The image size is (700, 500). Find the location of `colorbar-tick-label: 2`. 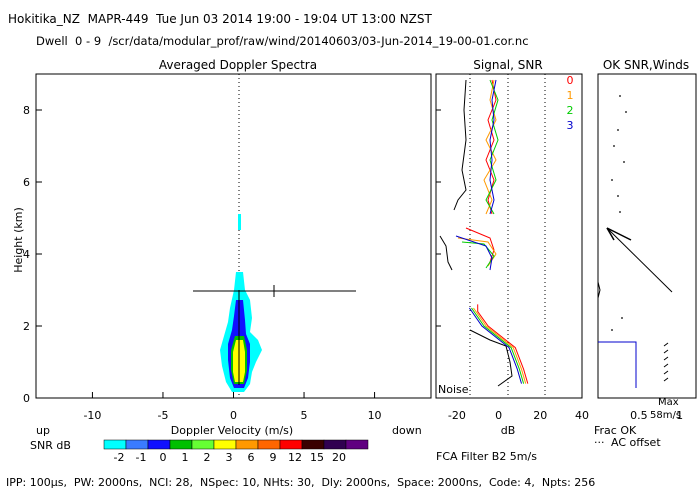

colorbar-tick-label: 2 is located at coordinates (207, 457).